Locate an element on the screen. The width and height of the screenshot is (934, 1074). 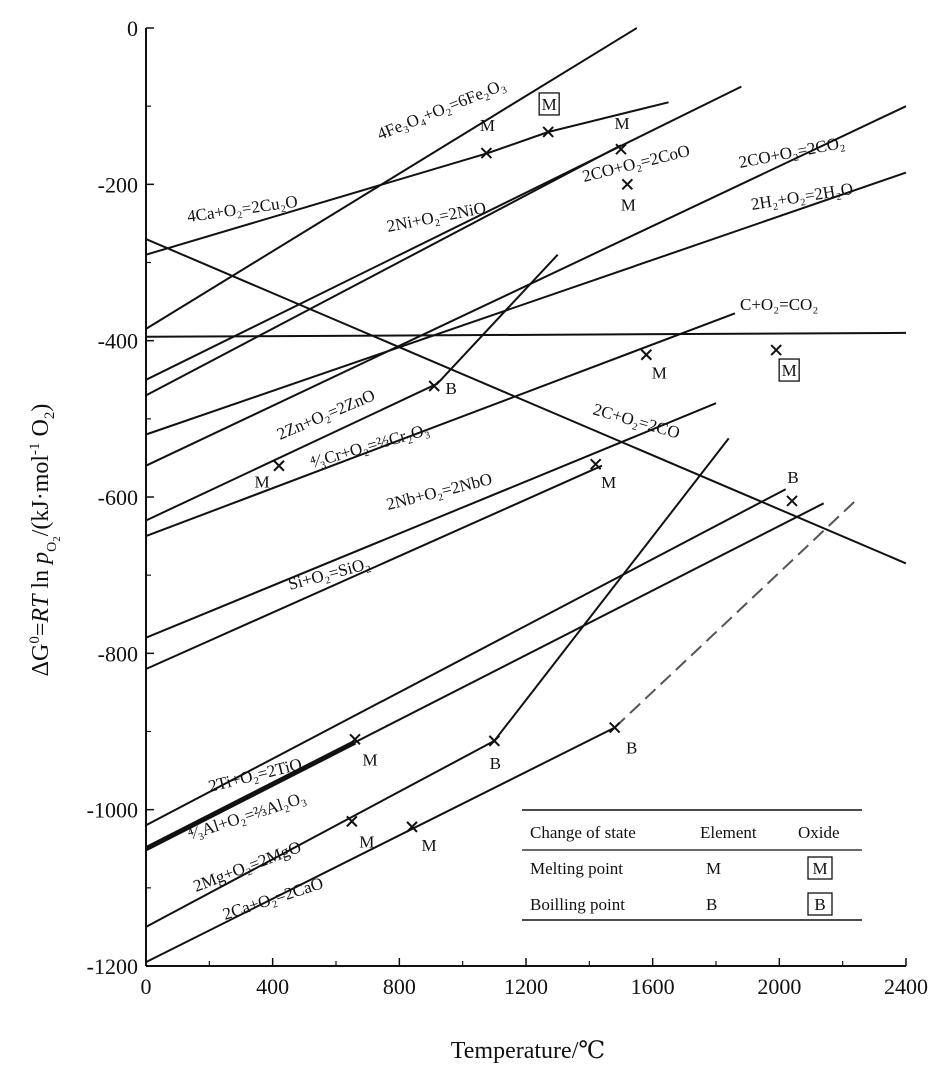
y-tick-label: -600 is located at coordinates (118, 497).